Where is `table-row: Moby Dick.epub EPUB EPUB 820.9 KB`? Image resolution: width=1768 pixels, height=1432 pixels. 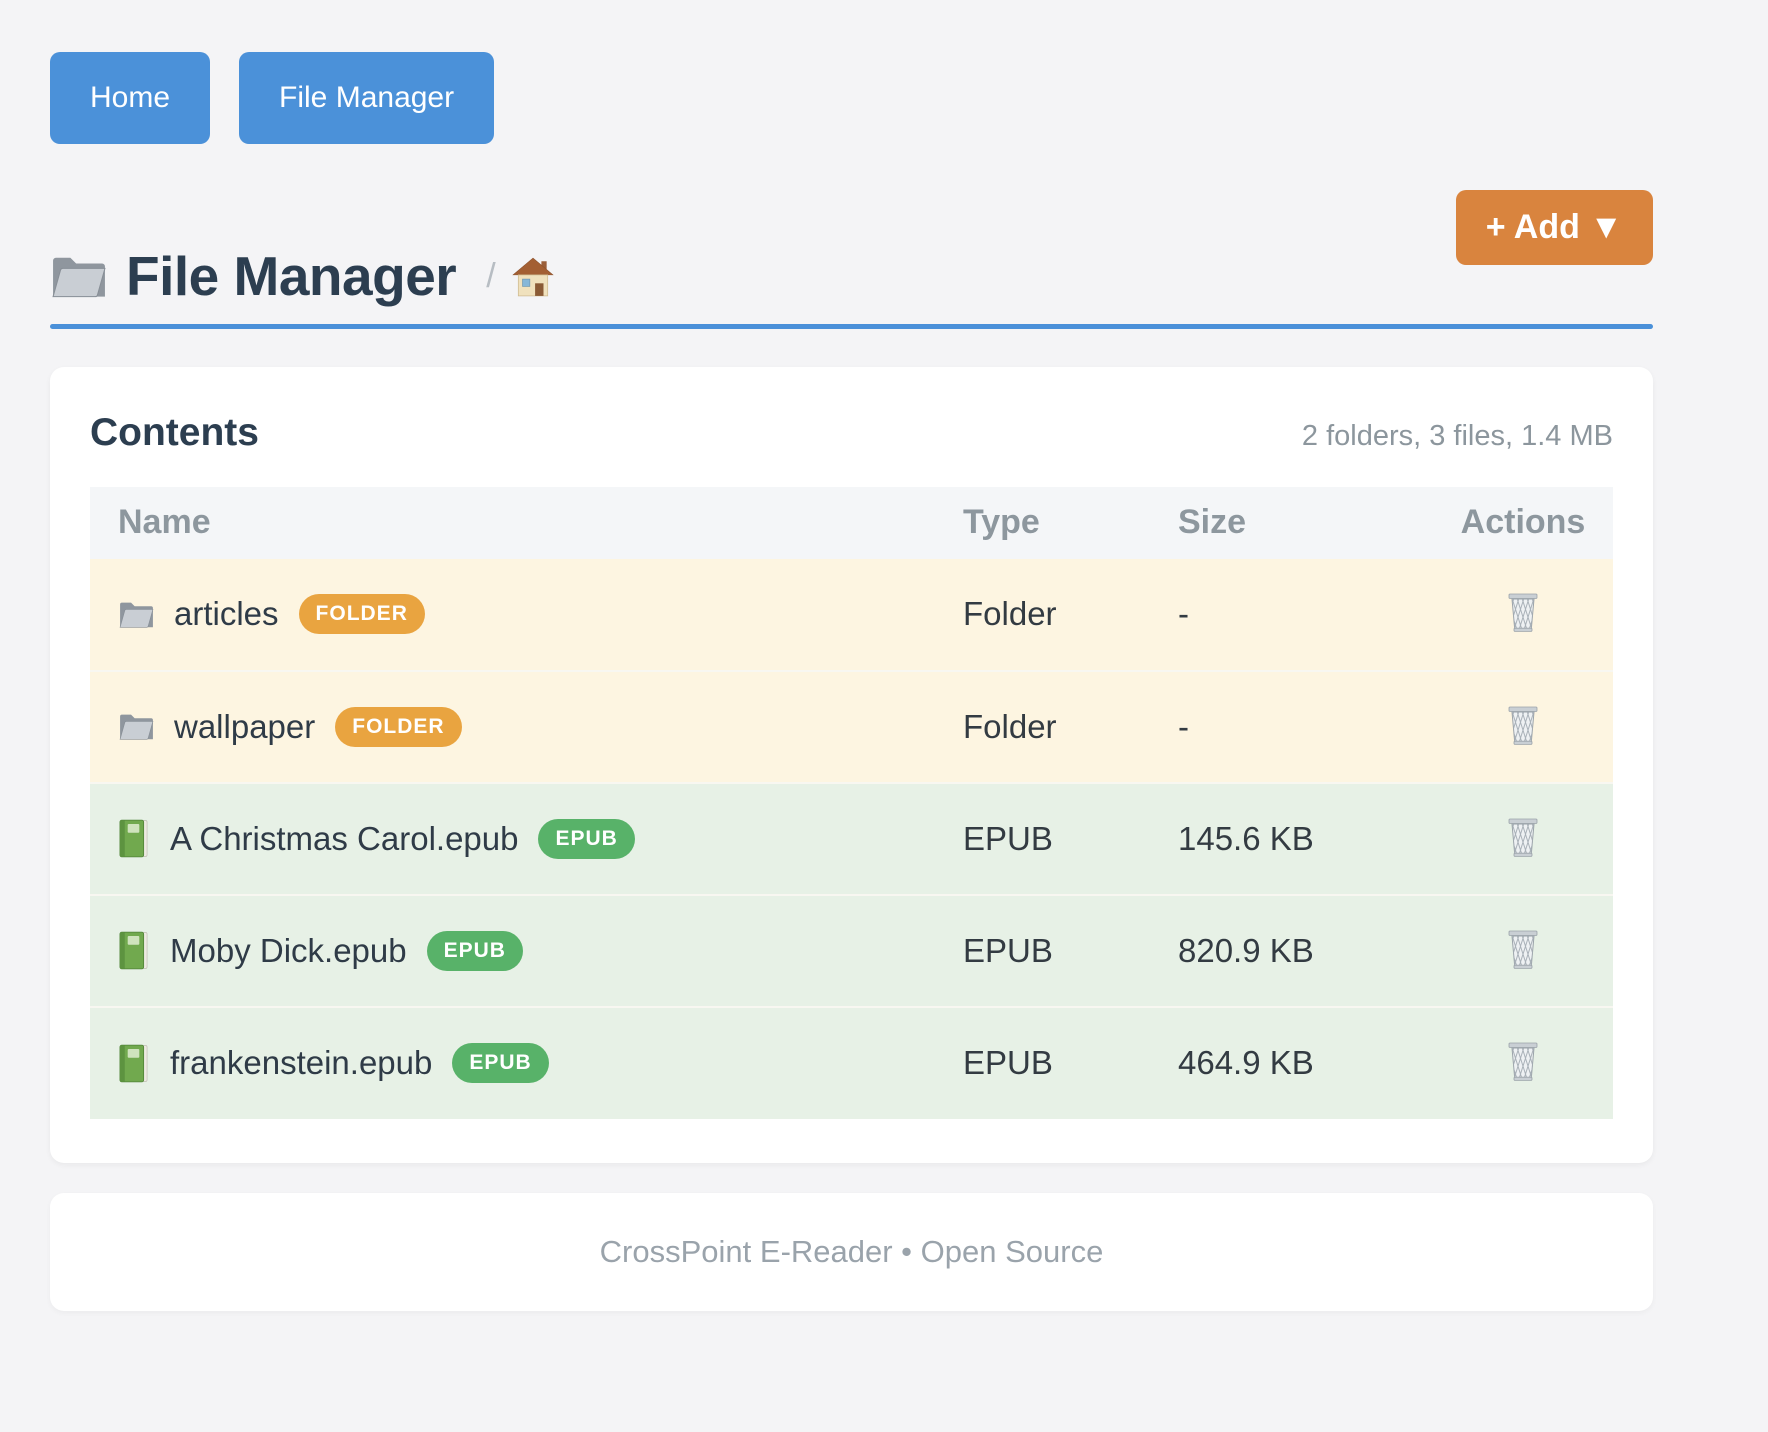
table-row: Moby Dick.epub EPUB EPUB 820.9 KB is located at coordinates (851, 950).